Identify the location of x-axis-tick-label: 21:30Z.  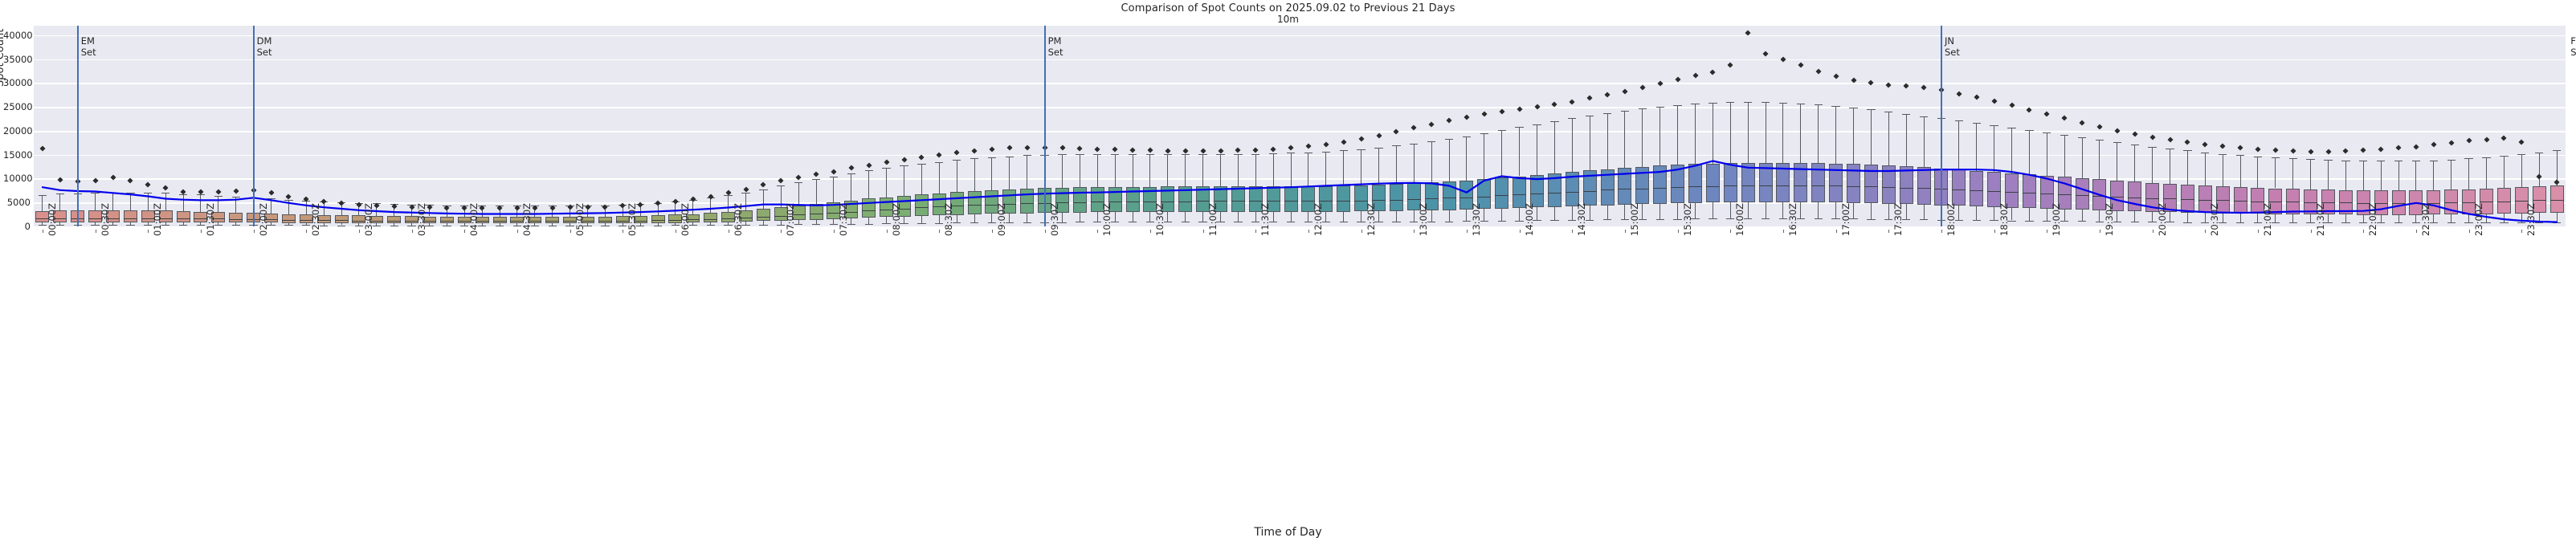
(2320, 219).